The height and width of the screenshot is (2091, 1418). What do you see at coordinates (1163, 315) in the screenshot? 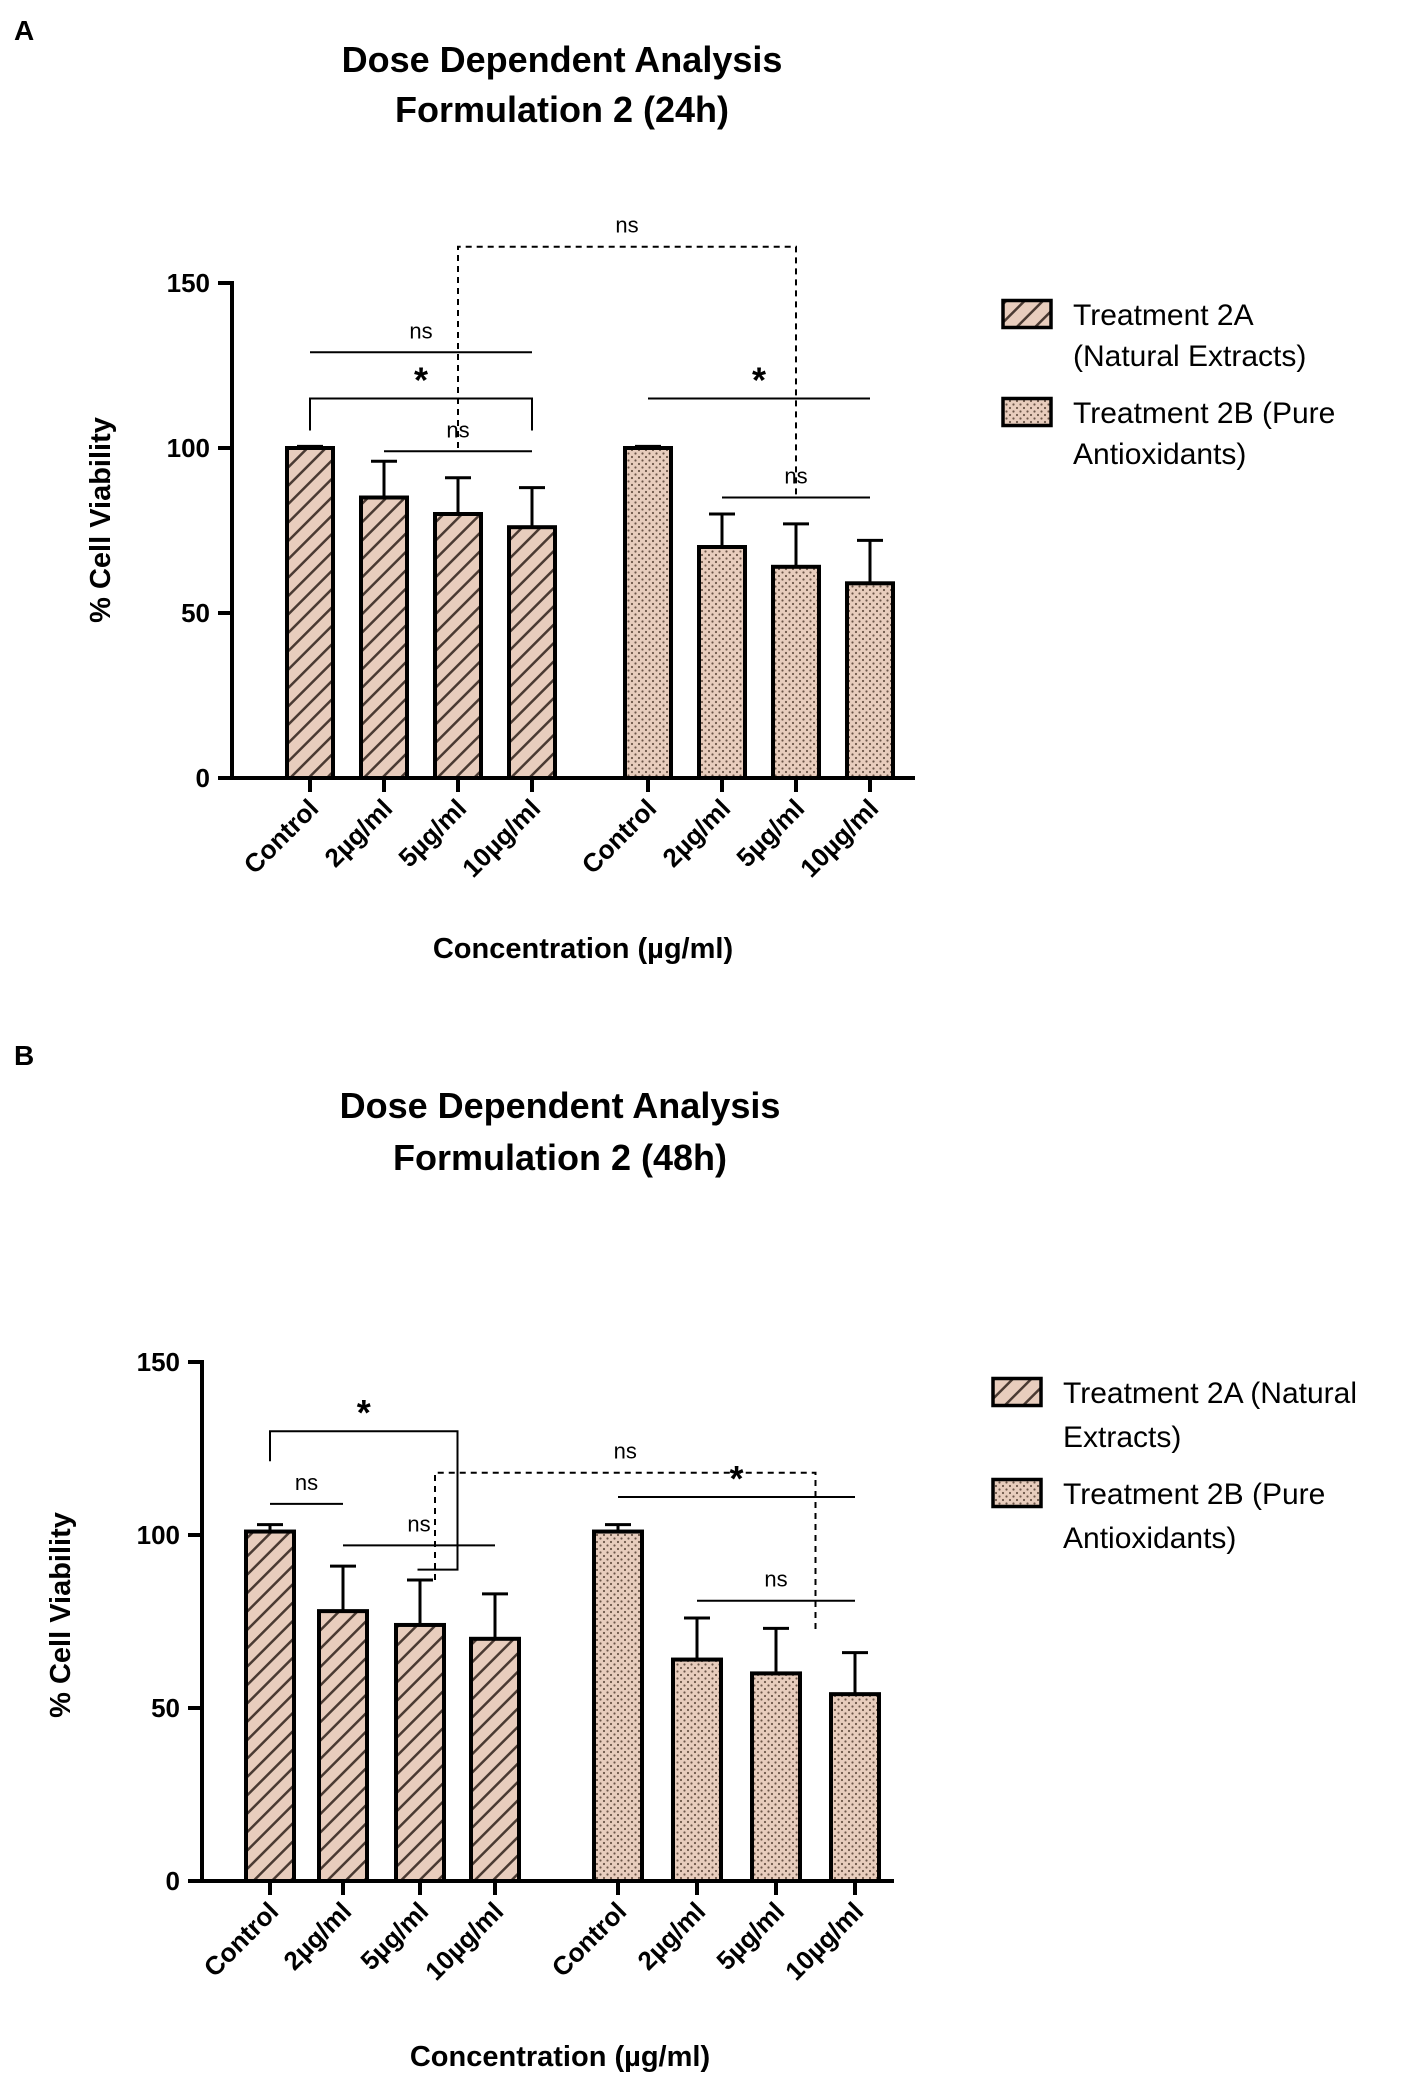
I see `legend-label-line1: Treatment 2A` at bounding box center [1163, 315].